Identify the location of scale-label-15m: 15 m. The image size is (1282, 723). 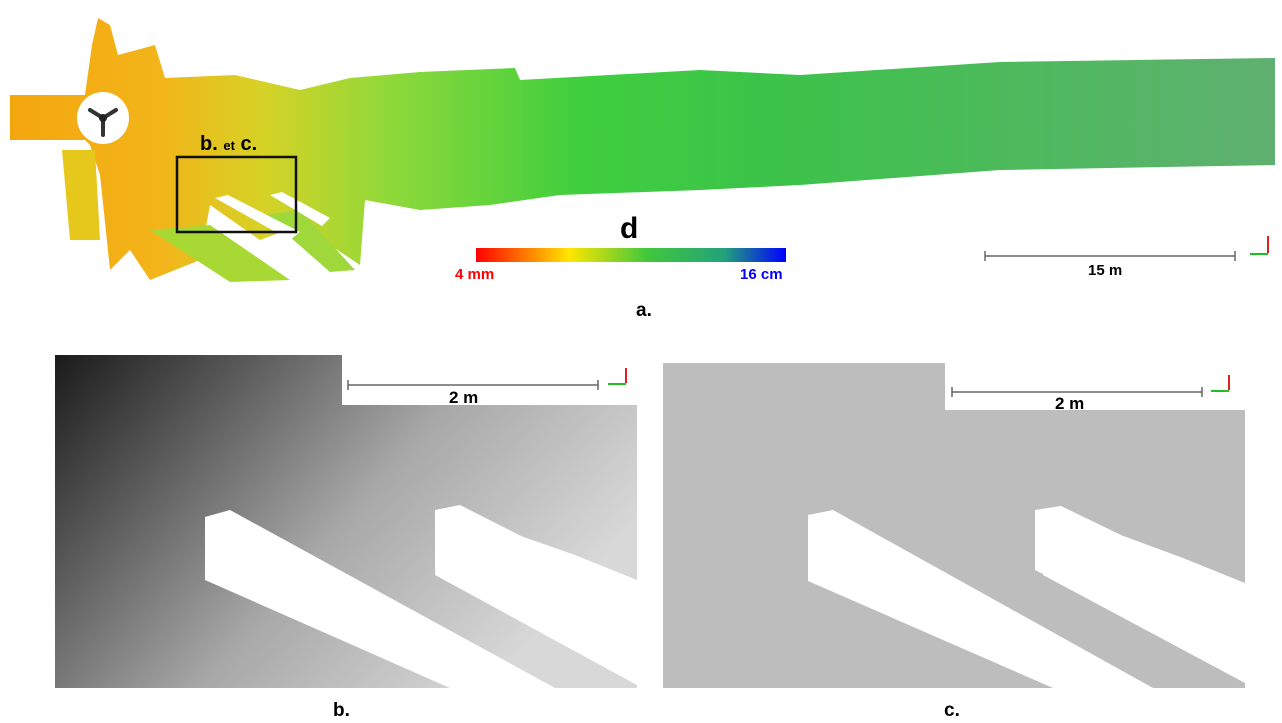
(1105, 270).